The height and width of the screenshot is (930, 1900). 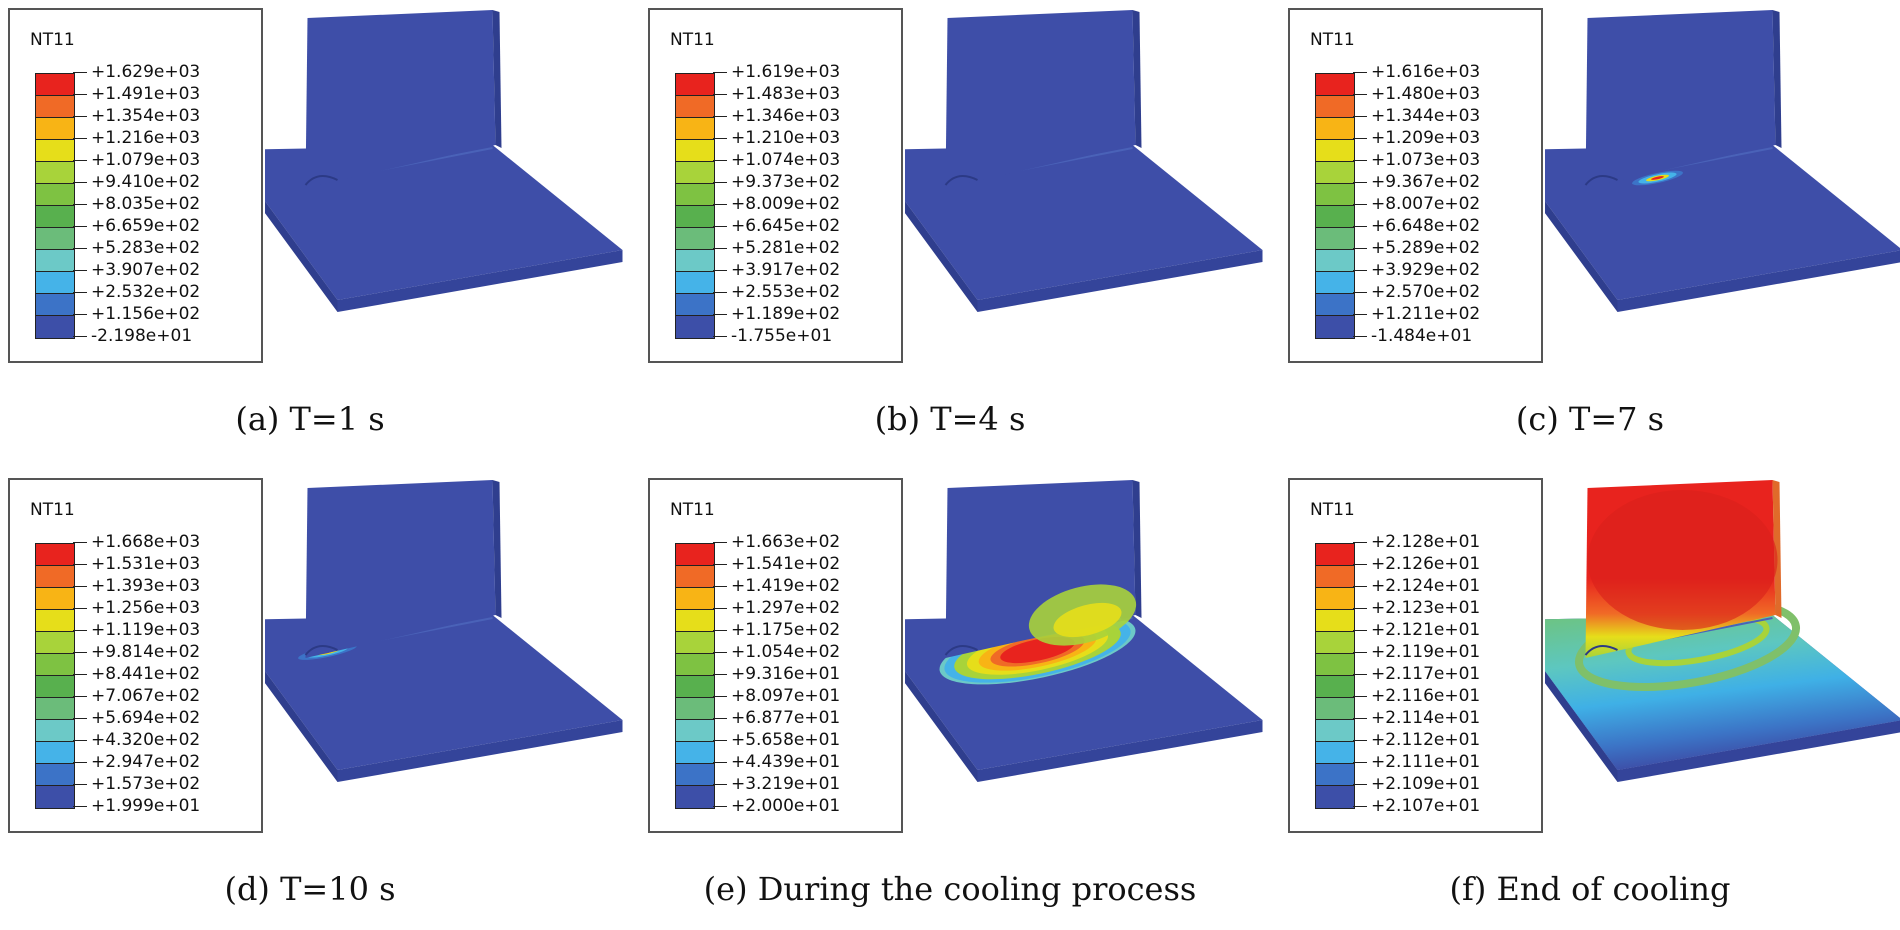 What do you see at coordinates (785, 116) in the screenshot?
I see `legend-value: +1.346e+03` at bounding box center [785, 116].